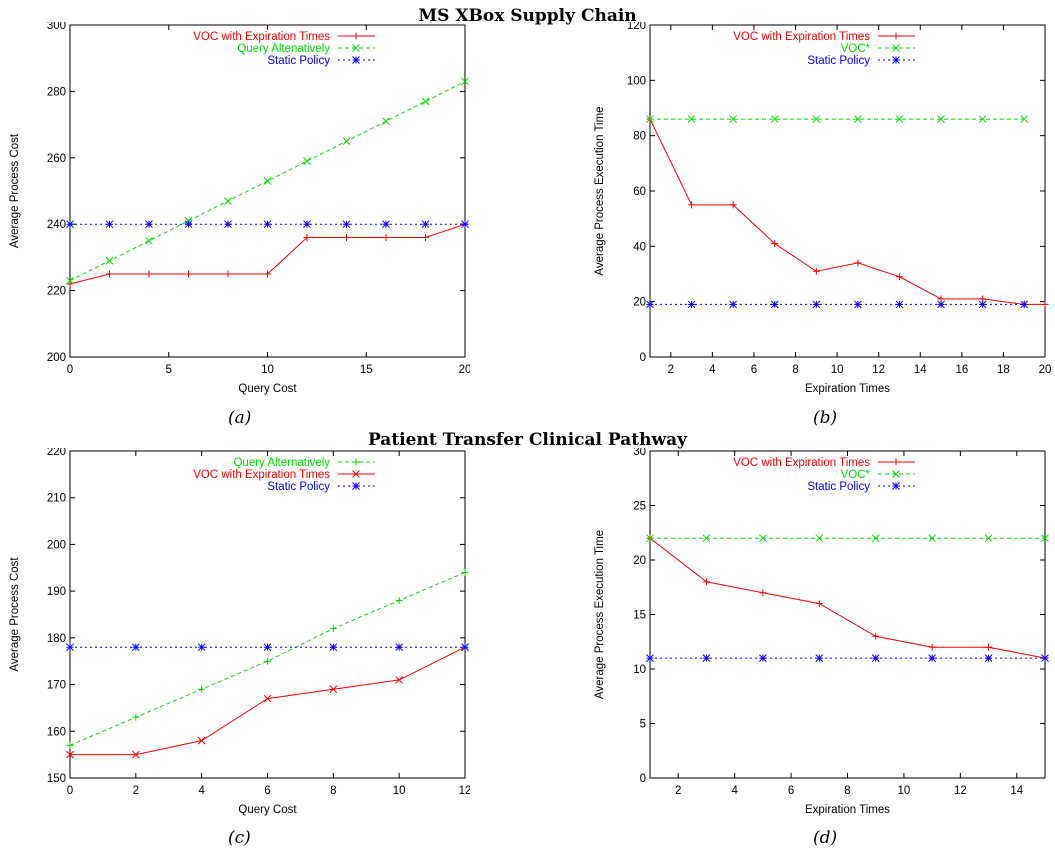 The image size is (1055, 854). Describe the element at coordinates (15, 614) in the screenshot. I see `y-axis-label: Average Process Cost` at that location.